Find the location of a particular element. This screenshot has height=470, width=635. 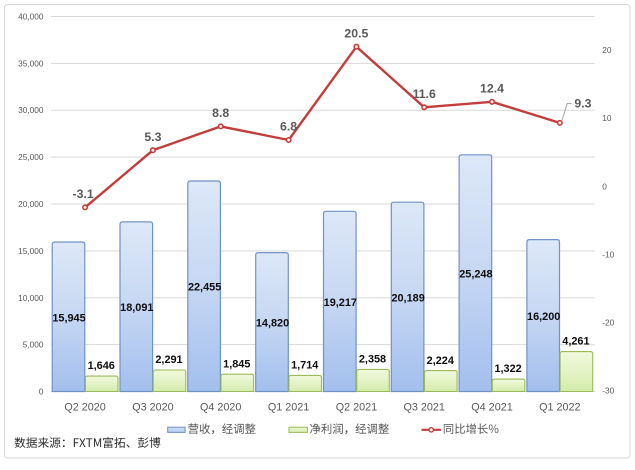

svg-text: 9.3 is located at coordinates (582, 103).